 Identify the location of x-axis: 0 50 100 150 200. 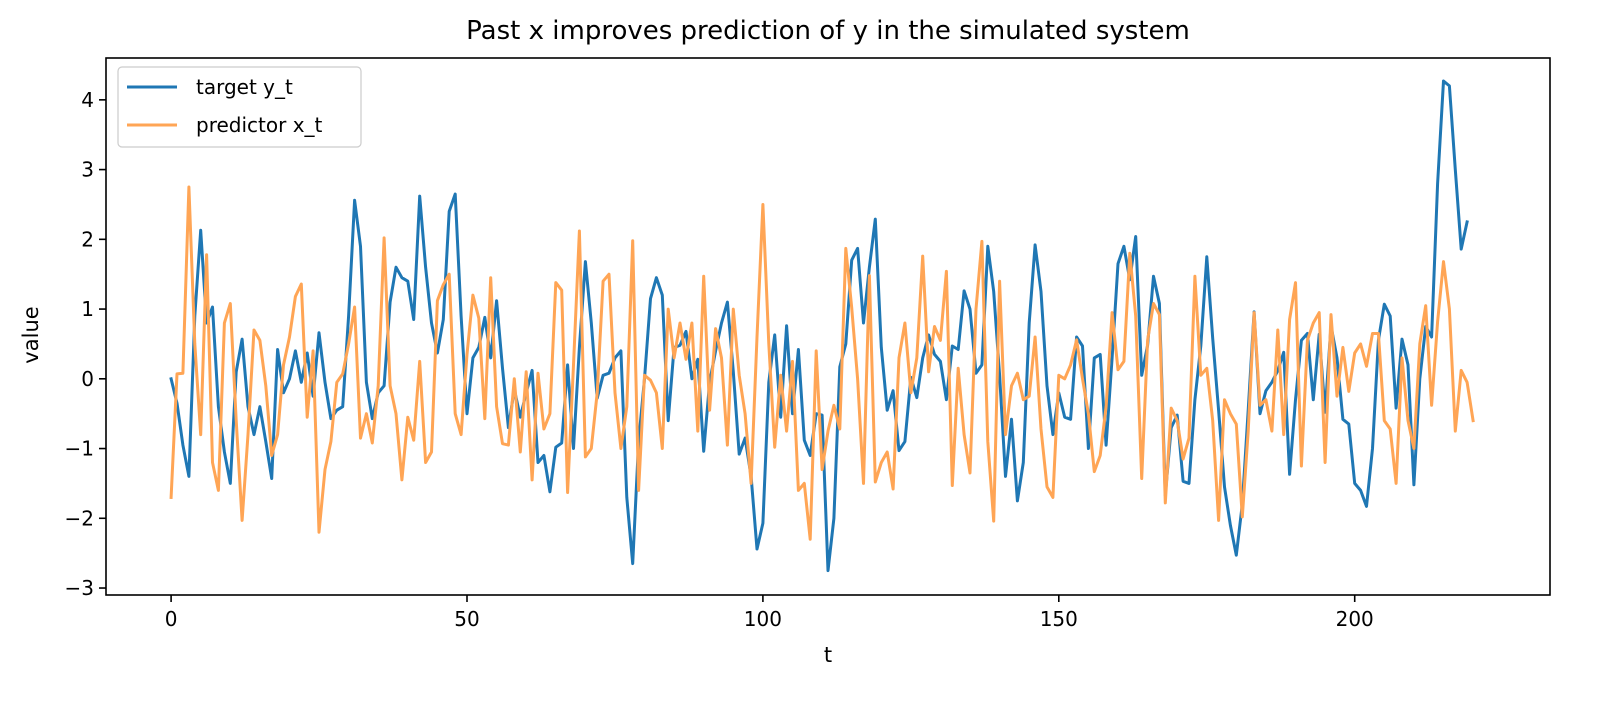
(769, 613).